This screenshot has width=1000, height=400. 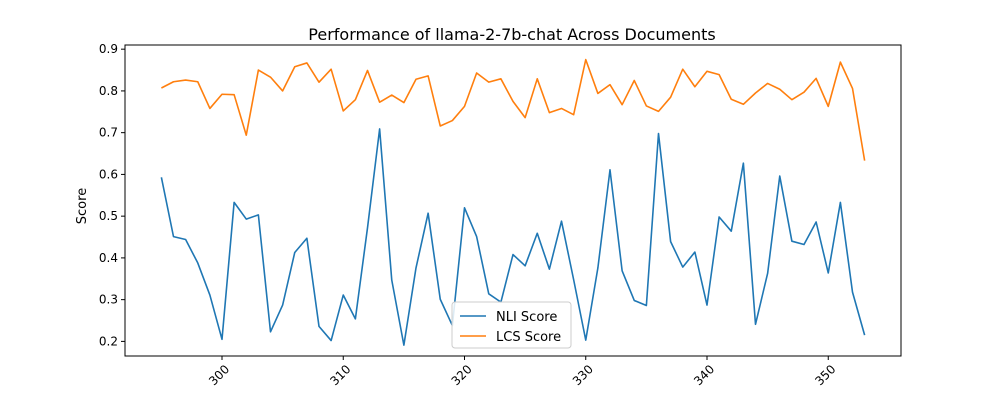 What do you see at coordinates (219, 375) in the screenshot?
I see `x-tick-label: 300` at bounding box center [219, 375].